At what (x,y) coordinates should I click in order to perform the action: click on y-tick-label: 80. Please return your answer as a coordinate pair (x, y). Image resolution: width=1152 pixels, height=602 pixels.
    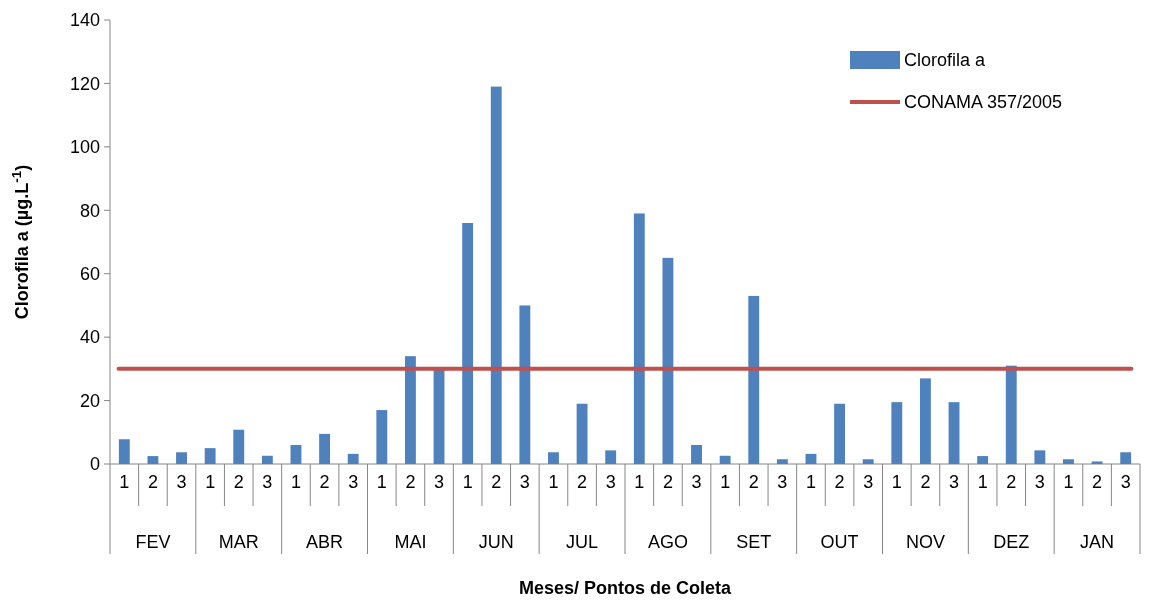
    Looking at the image, I should click on (89, 210).